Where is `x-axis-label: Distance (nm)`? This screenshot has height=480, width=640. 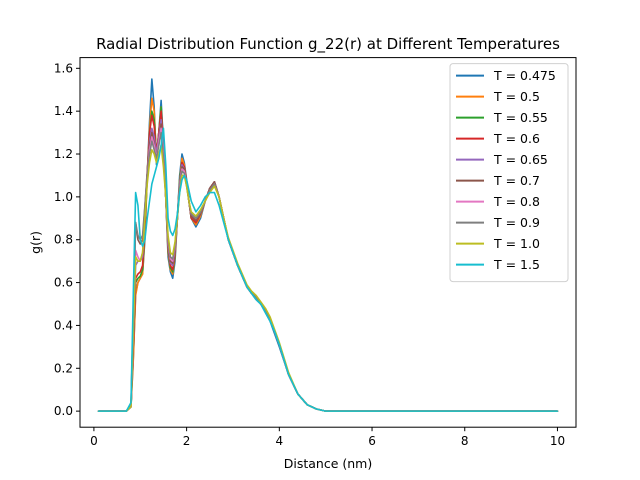
x-axis-label: Distance (nm) is located at coordinates (328, 463).